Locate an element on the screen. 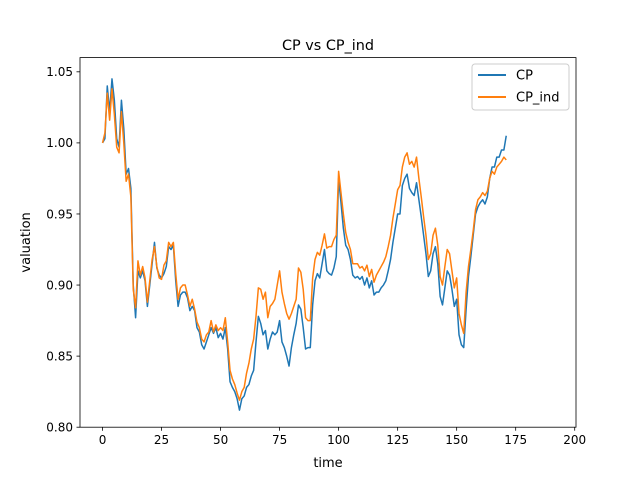  y-tick-label: 0.95 is located at coordinates (59, 214).